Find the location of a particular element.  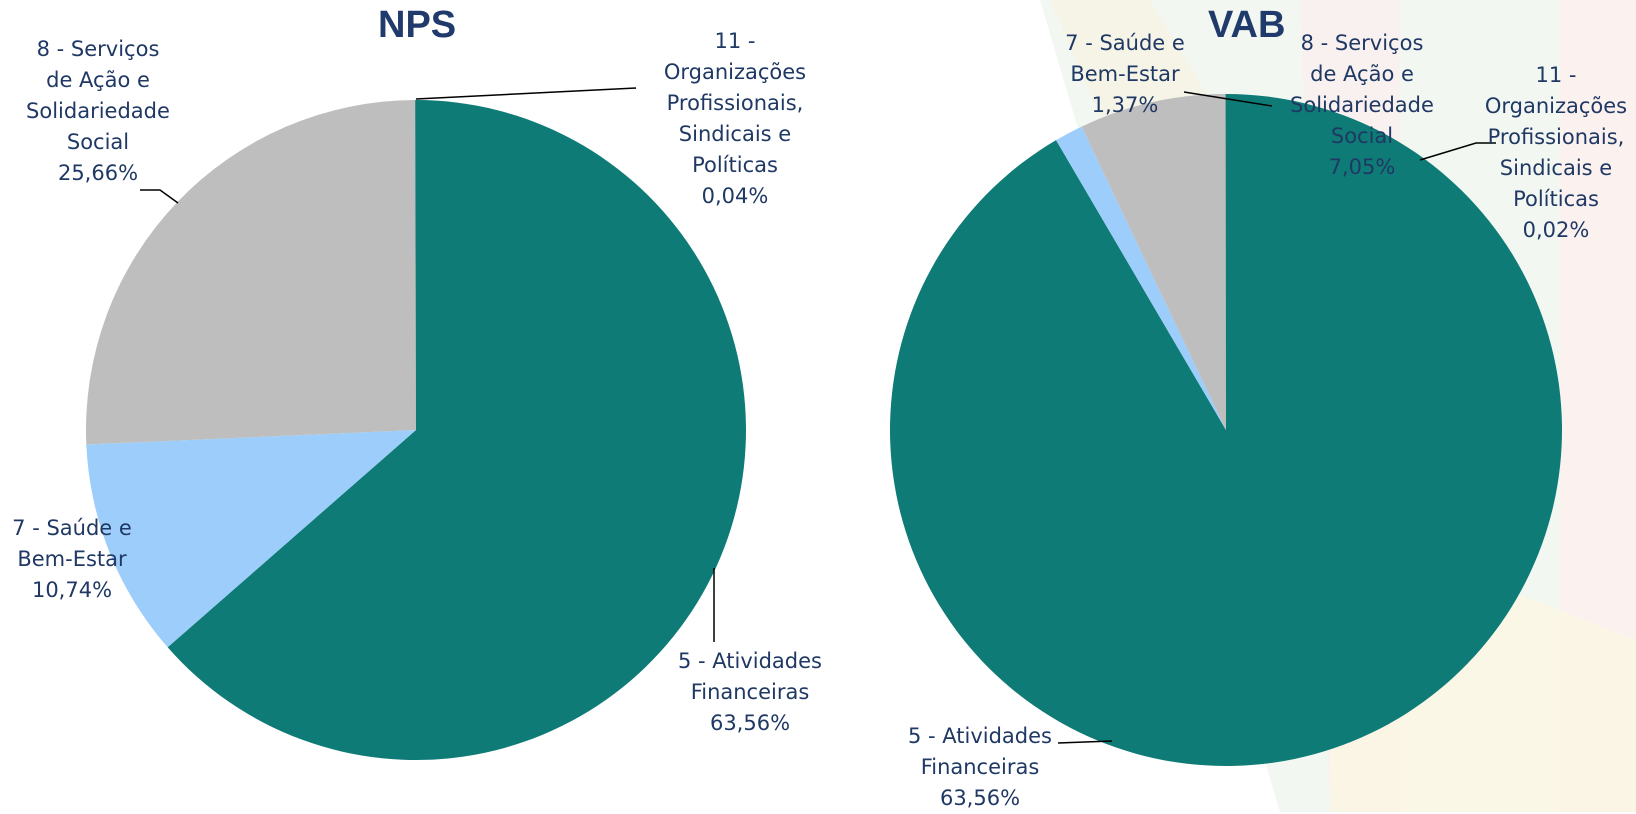

label-value: 10,74% is located at coordinates (72, 590).